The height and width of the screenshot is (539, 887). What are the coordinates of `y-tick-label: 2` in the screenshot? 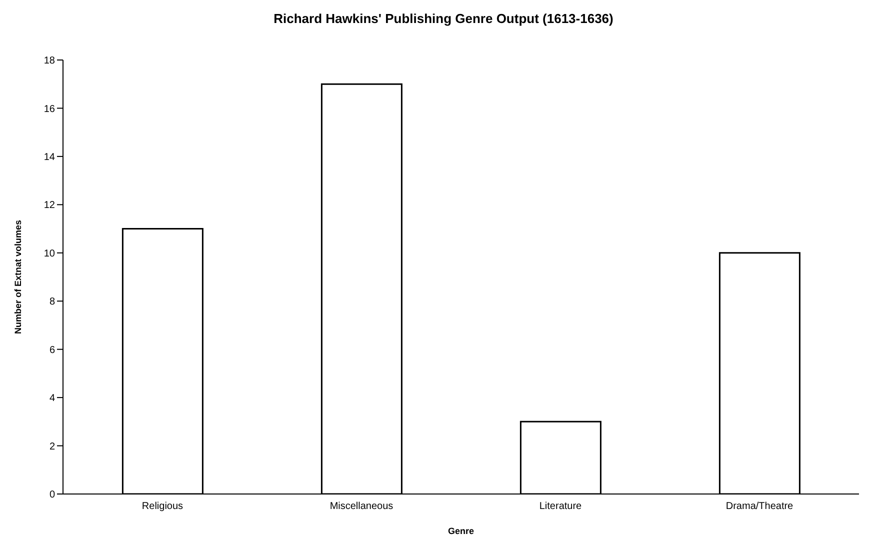 It's located at (52, 446).